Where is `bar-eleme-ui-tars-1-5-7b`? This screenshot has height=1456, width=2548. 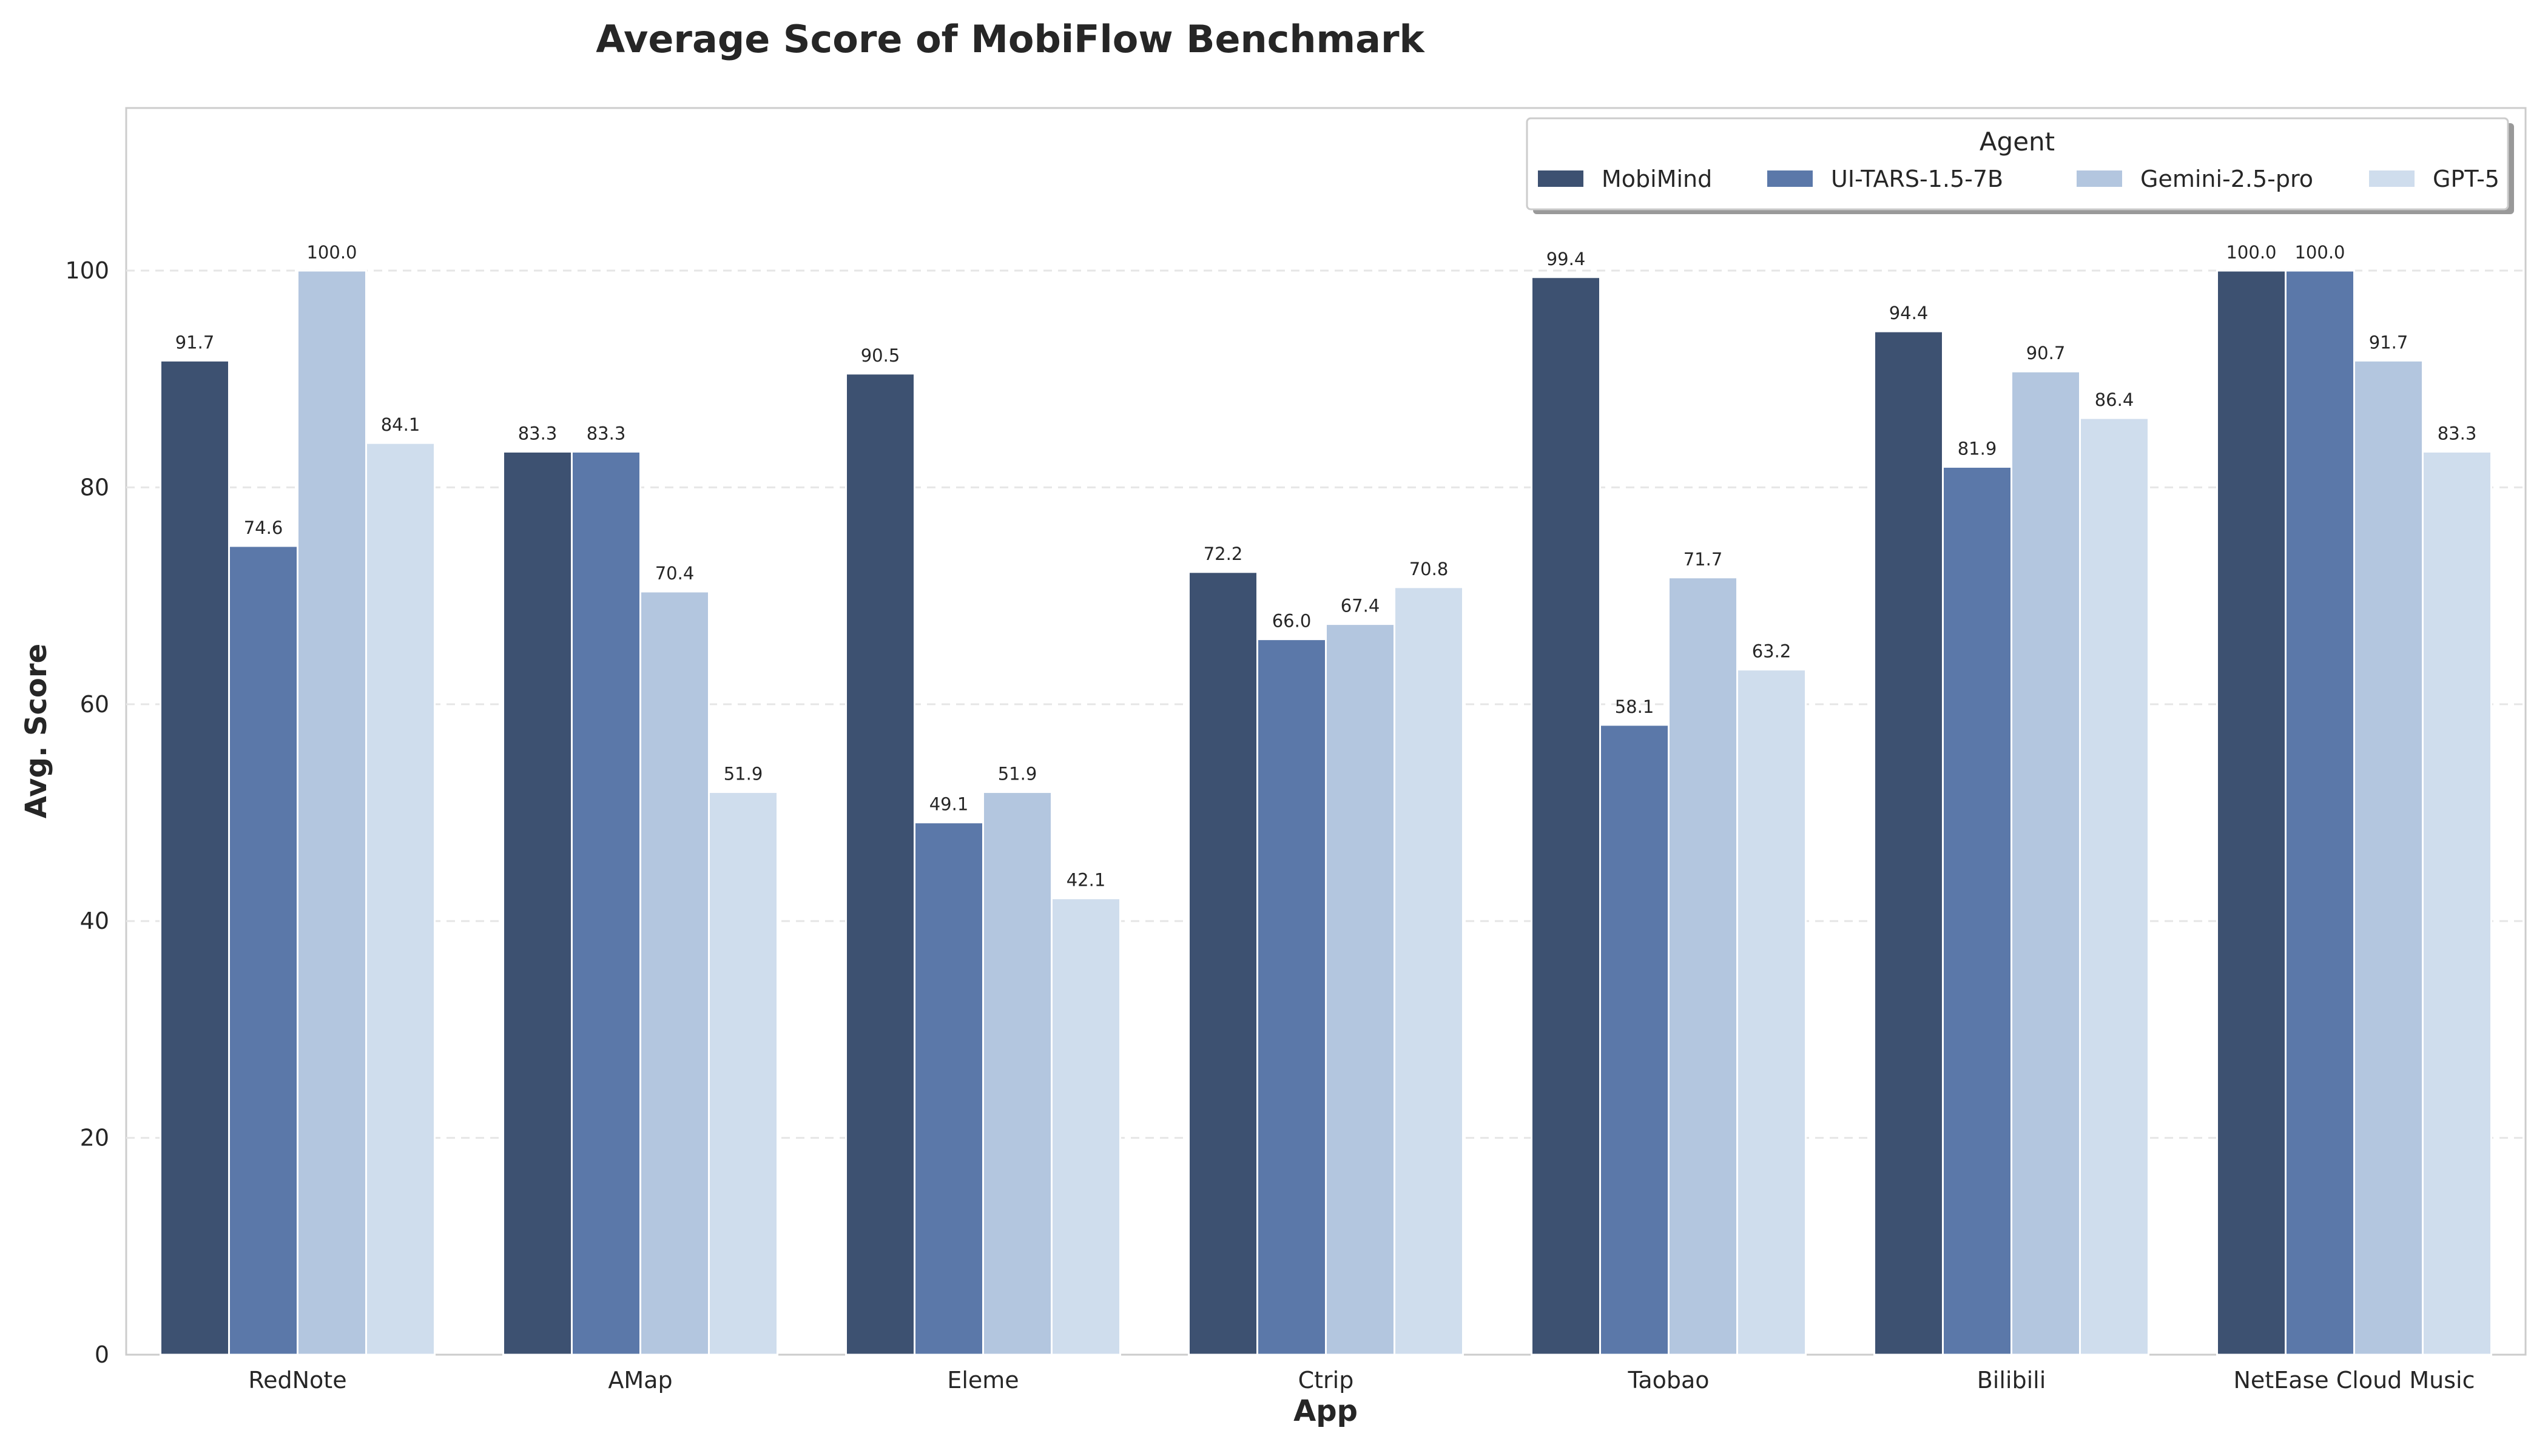
bar-eleme-ui-tars-1-5-7b is located at coordinates (949, 1088).